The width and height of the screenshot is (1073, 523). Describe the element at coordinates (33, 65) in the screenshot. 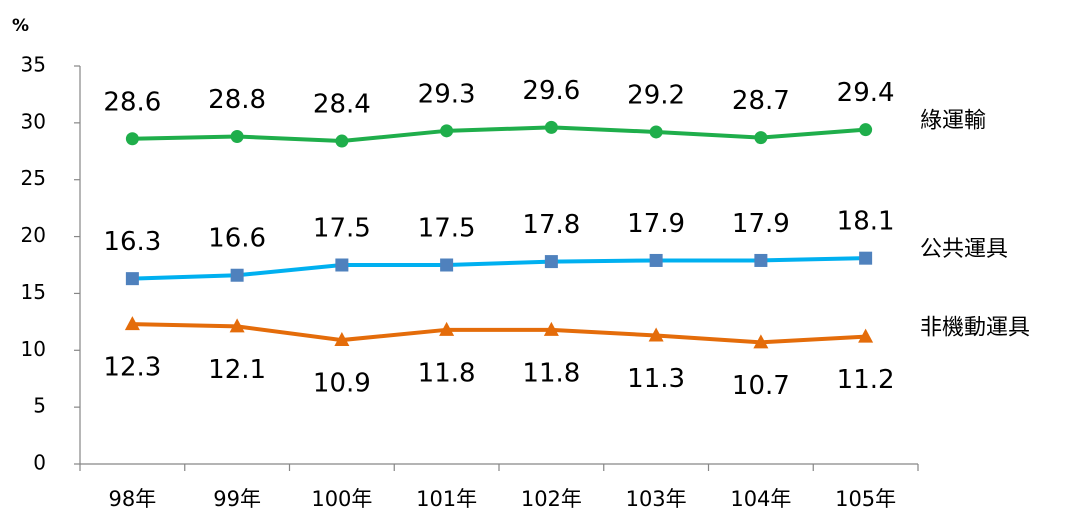

I see `y-tick-label: 35` at that location.